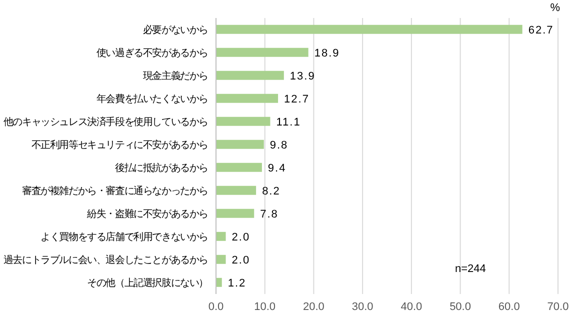 Image resolution: width=574 pixels, height=324 pixels. What do you see at coordinates (363, 306) in the screenshot?
I see `x-tick-label: 30.0` at bounding box center [363, 306].